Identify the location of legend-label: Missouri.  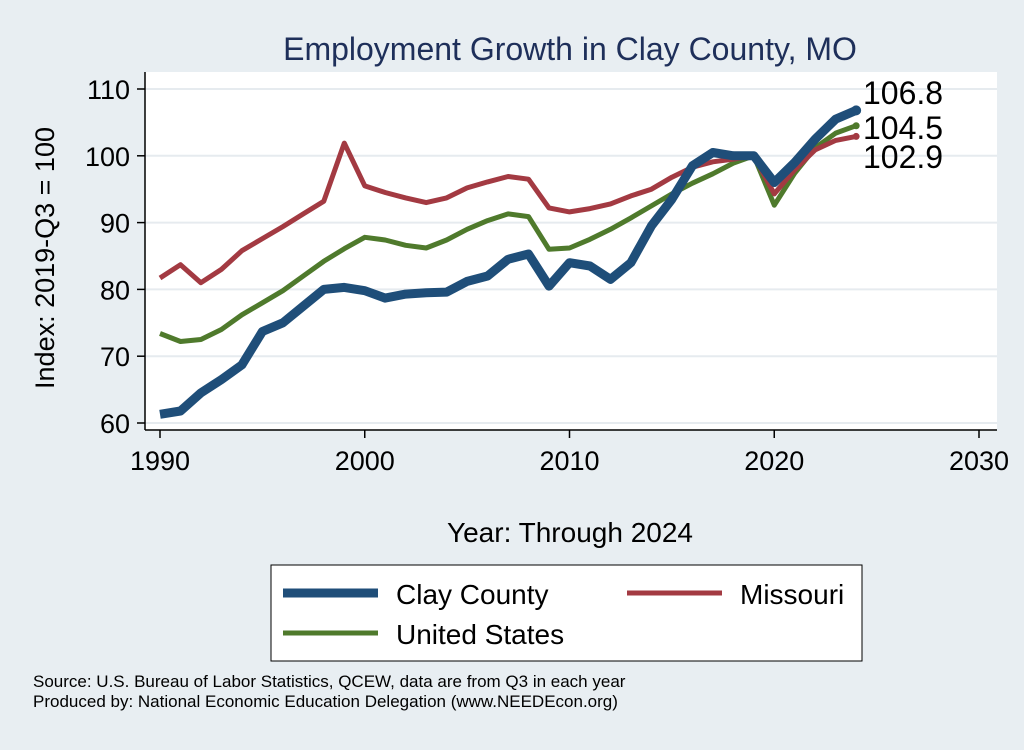
(792, 594).